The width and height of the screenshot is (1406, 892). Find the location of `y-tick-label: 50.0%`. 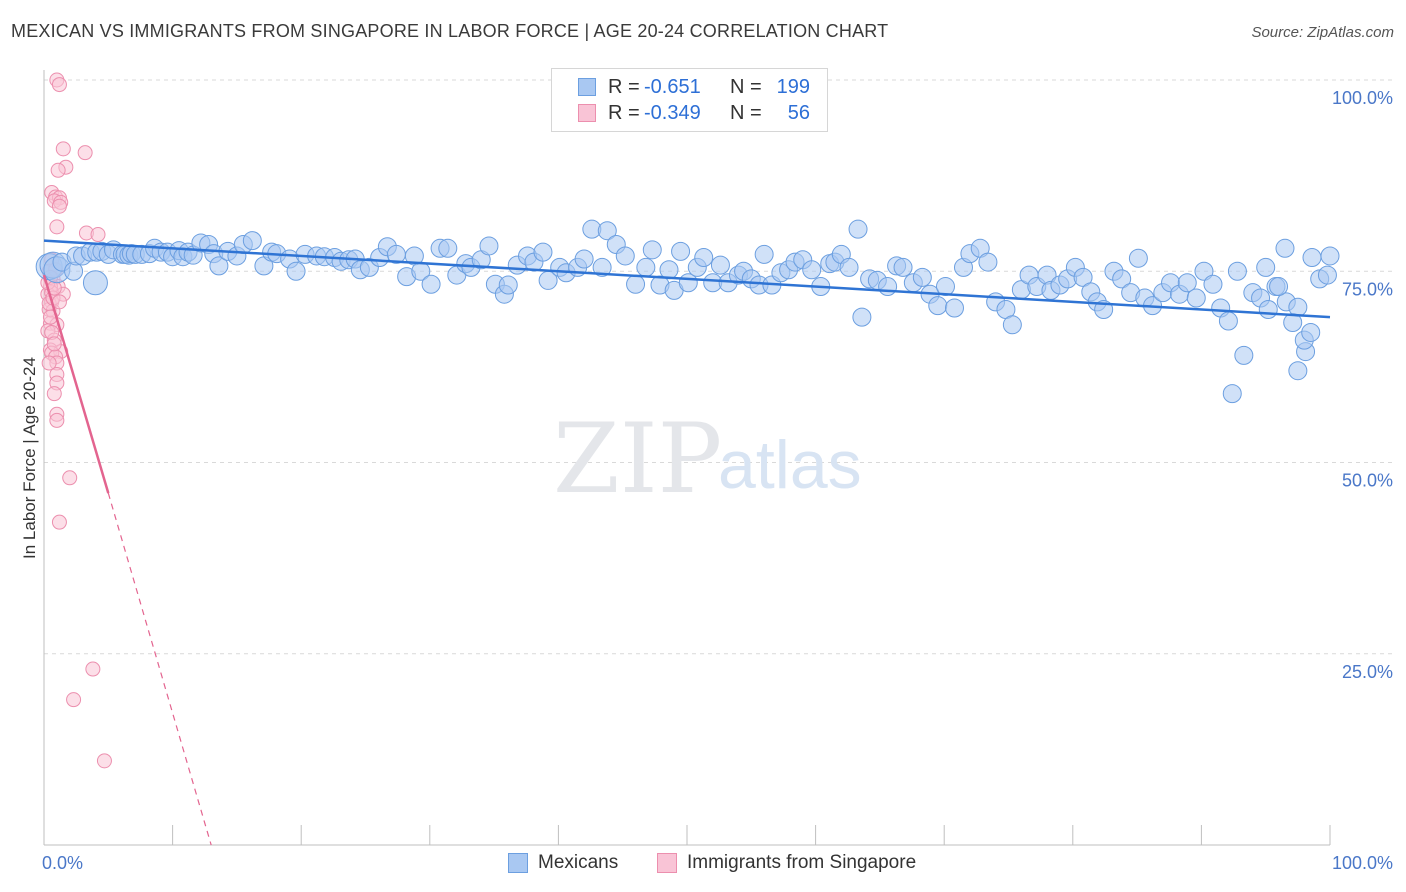

y-tick-label: 50.0% is located at coordinates (1367, 481).